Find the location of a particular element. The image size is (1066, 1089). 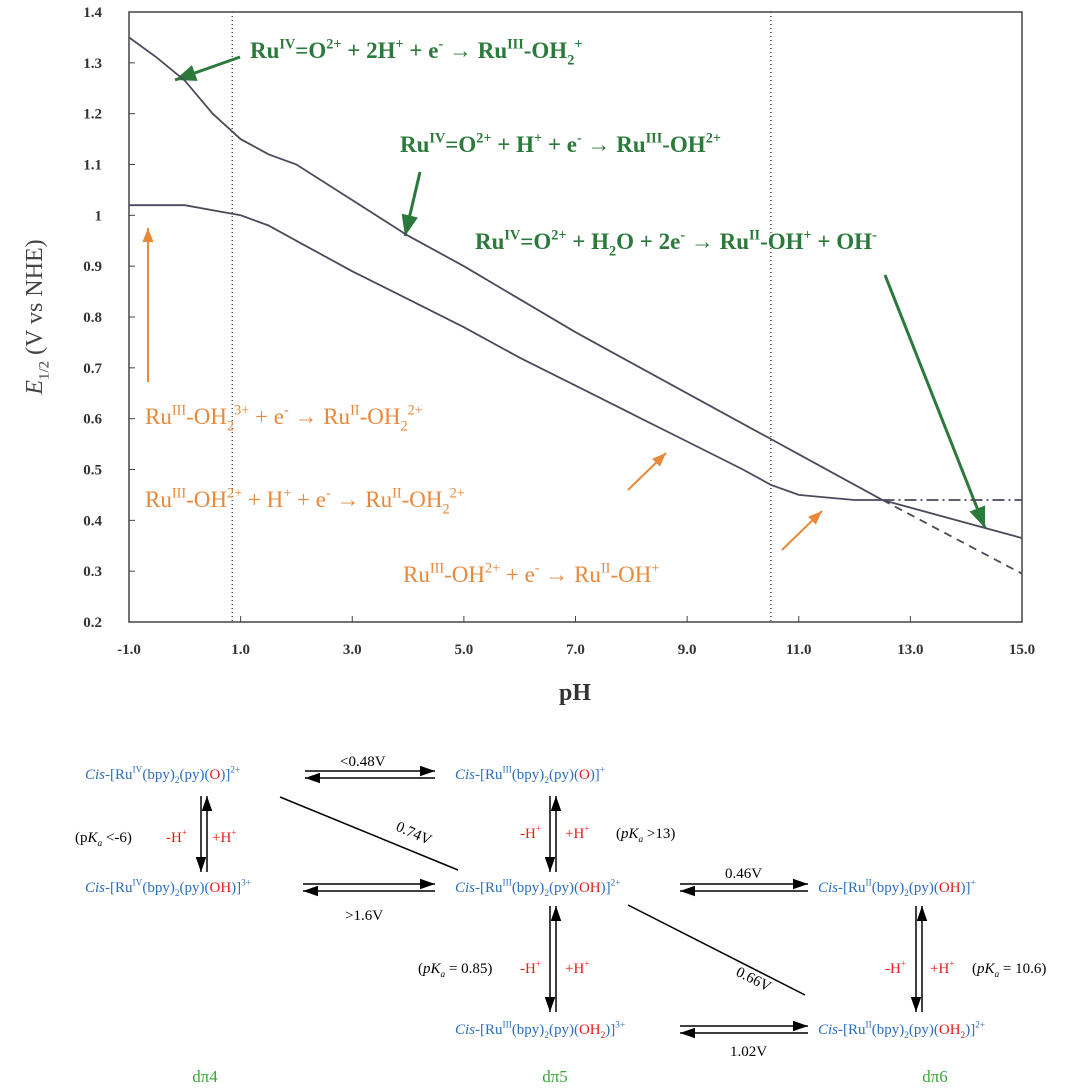

annotation: RuIII-OH2+ + e- → RuII-OH+ is located at coordinates (531, 573).